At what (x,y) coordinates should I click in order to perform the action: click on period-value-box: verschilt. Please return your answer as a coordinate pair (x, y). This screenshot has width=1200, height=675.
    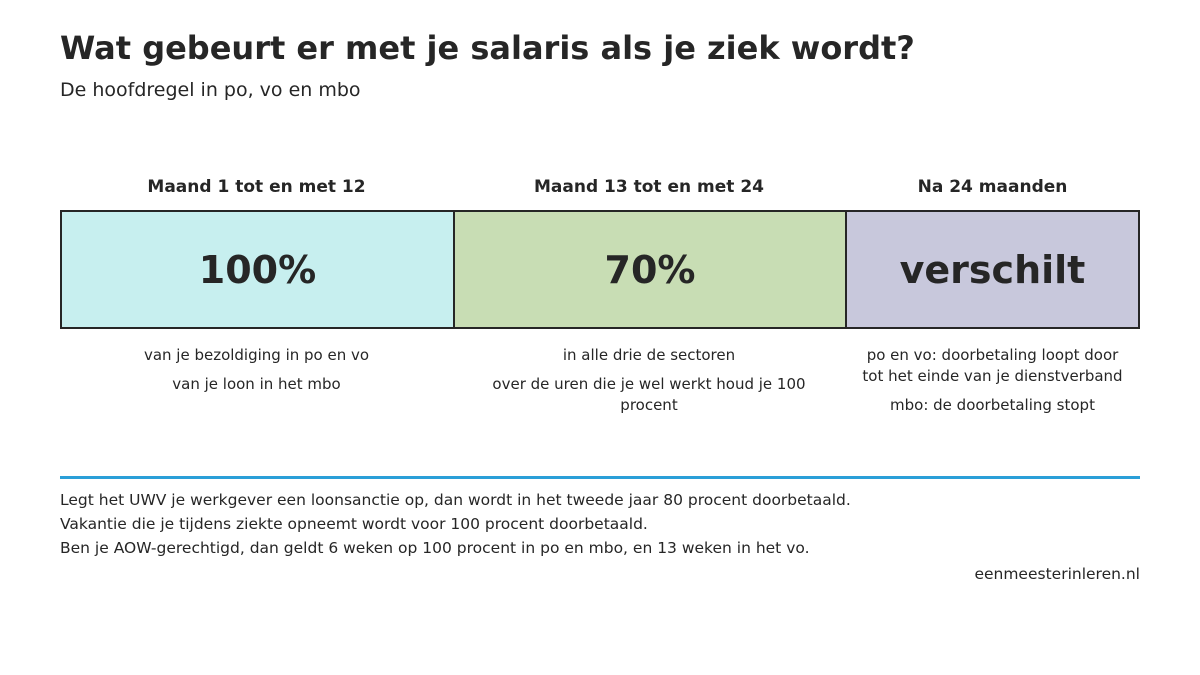
    Looking at the image, I should click on (992, 269).